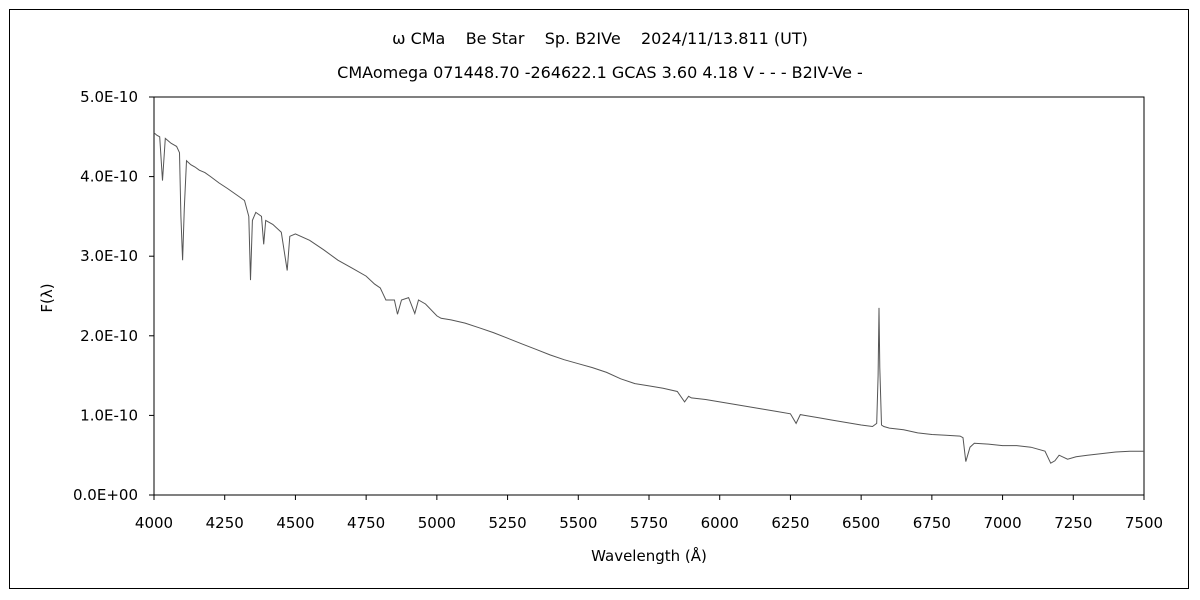 Image resolution: width=1200 pixels, height=600 pixels. Describe the element at coordinates (507, 523) in the screenshot. I see `x-tick-label: 5250` at that location.